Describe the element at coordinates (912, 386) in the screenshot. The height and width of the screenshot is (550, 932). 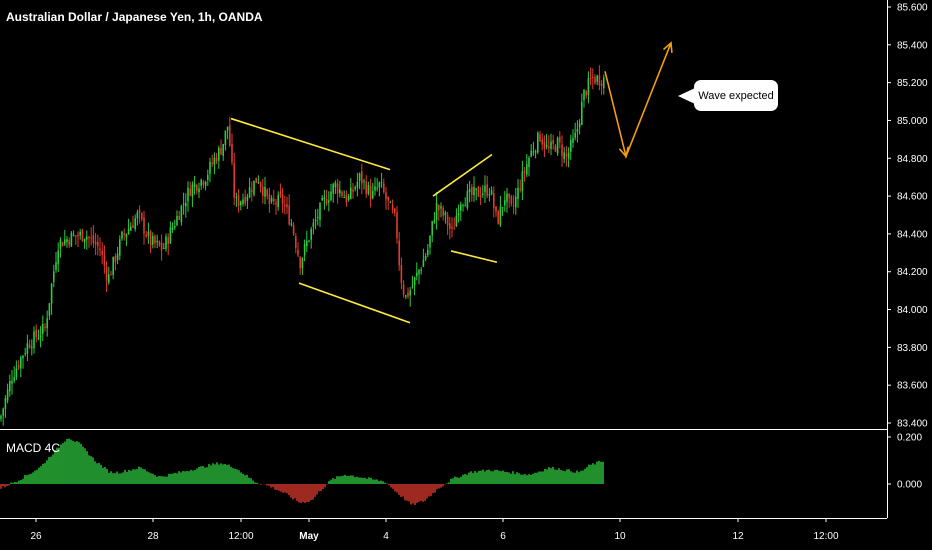
I see `price-tick-label: 83.600` at that location.